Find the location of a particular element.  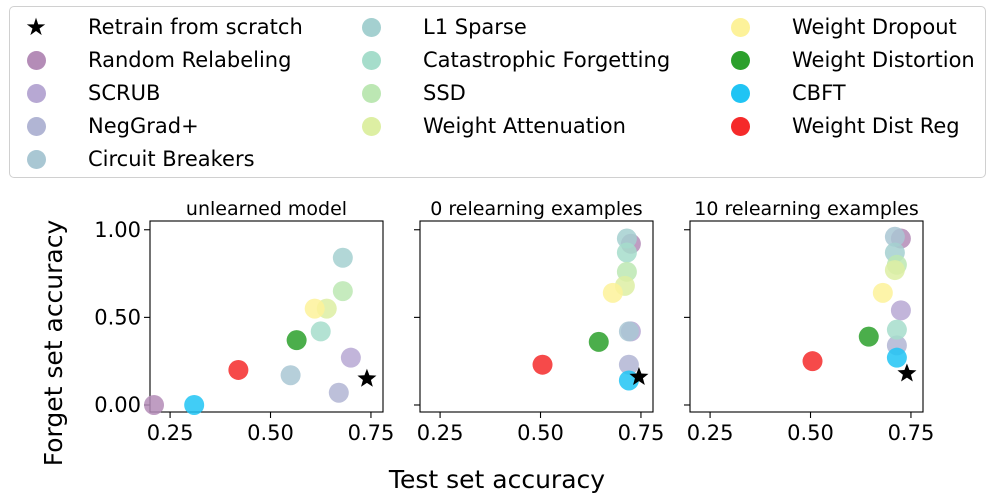

legend-label: Weight Attenuation is located at coordinates (524, 126).